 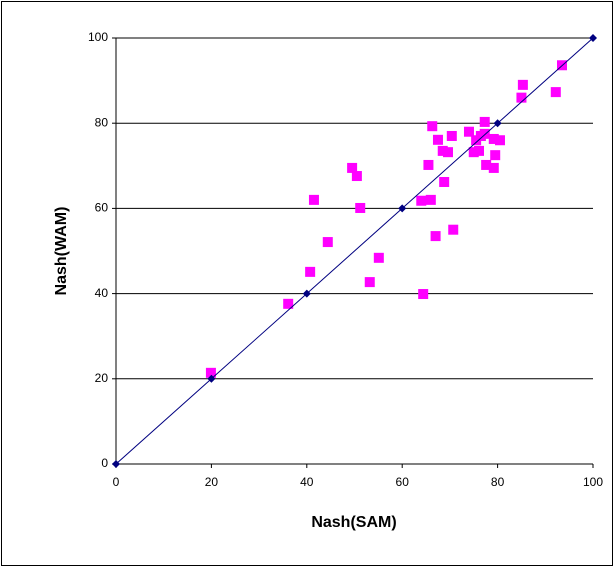 What do you see at coordinates (403, 482) in the screenshot?
I see `x-tick-label: 60` at bounding box center [403, 482].